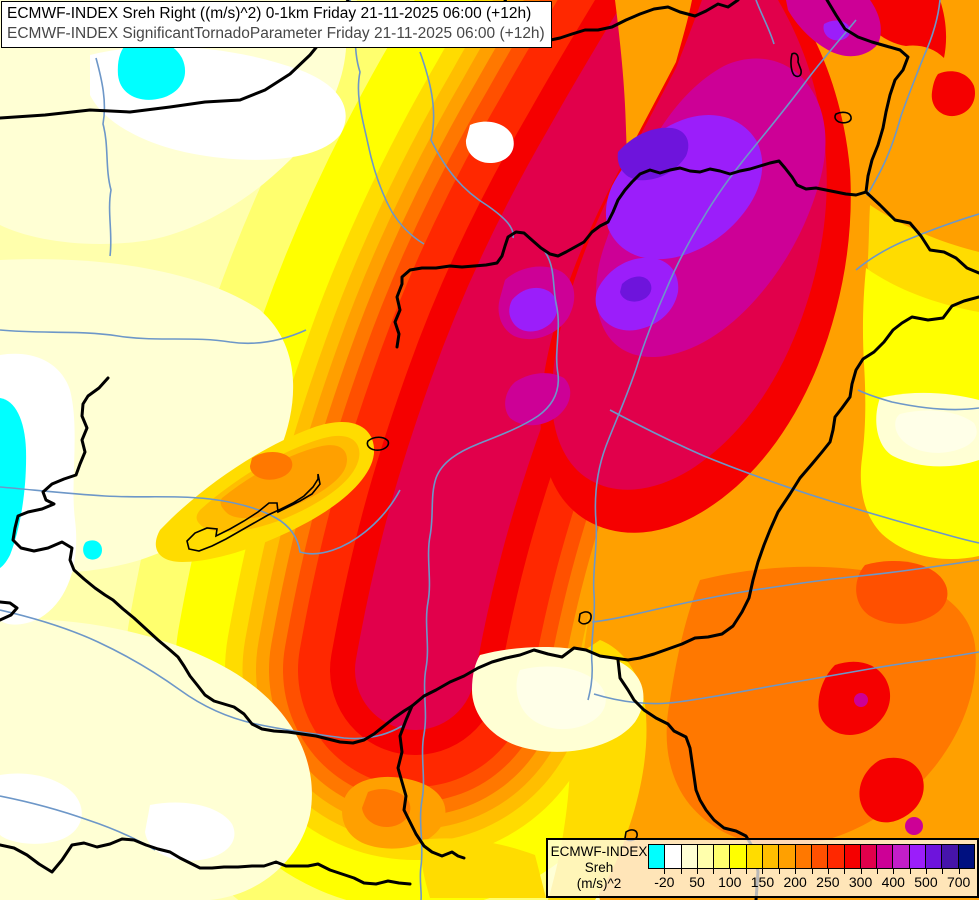 The width and height of the screenshot is (979, 900). Describe the element at coordinates (431, 782) in the screenshot. I see `border-danube-south` at that location.